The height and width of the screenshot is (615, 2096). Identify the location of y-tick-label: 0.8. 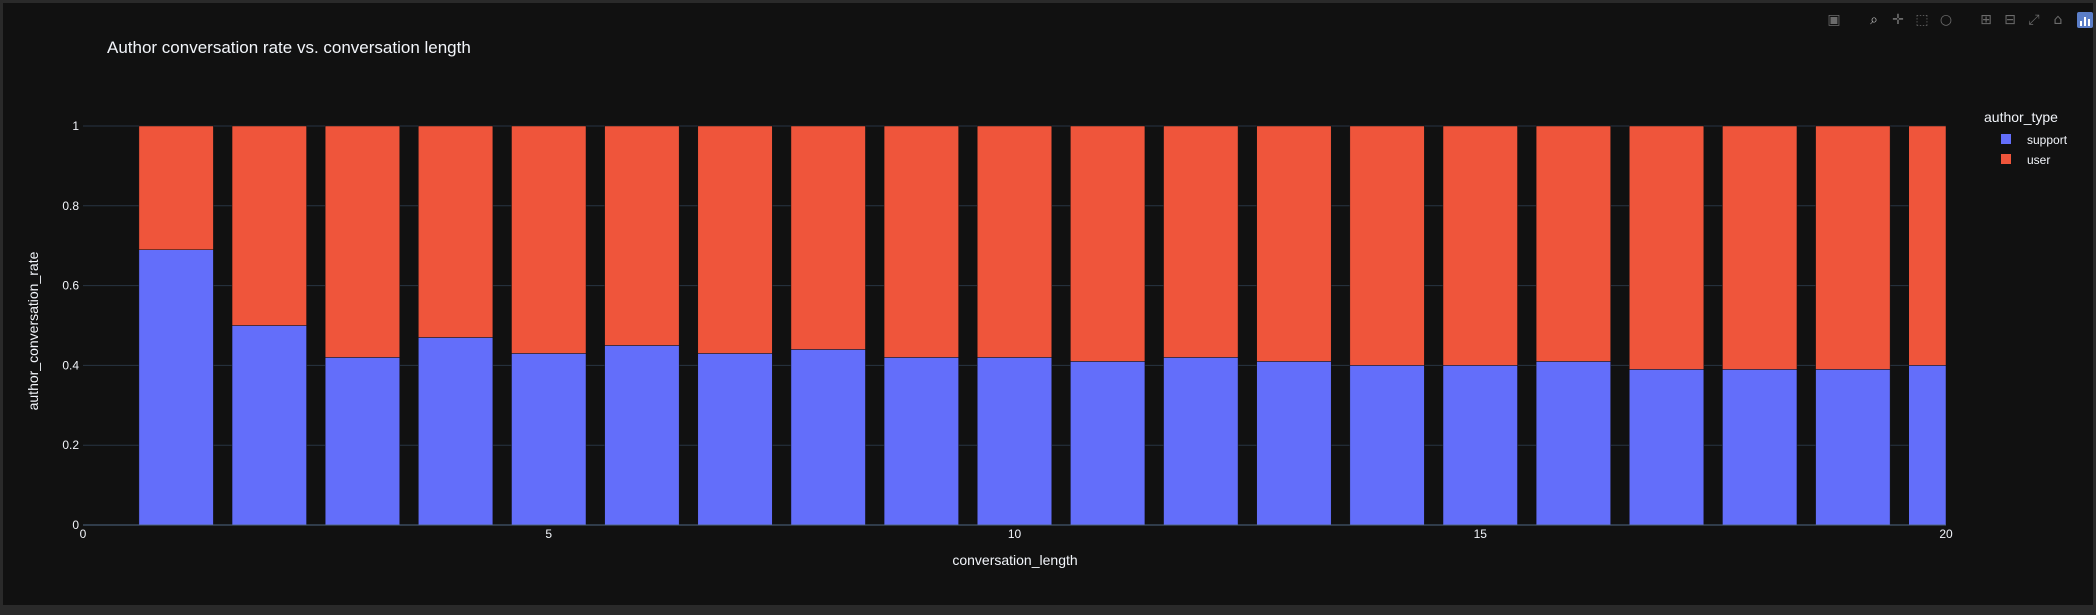
(70, 206).